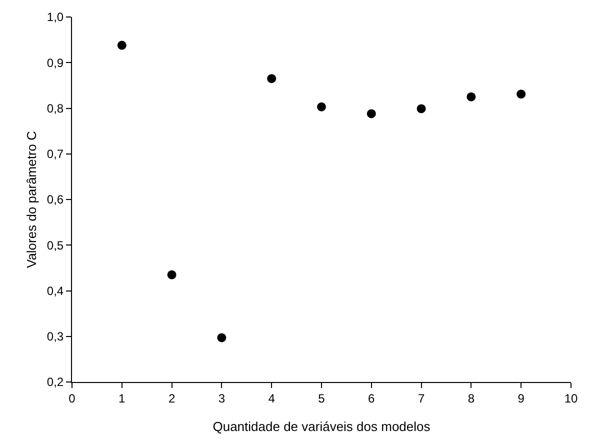 This screenshot has height=448, width=589. Describe the element at coordinates (421, 398) in the screenshot. I see `x-tick-label: 7` at that location.